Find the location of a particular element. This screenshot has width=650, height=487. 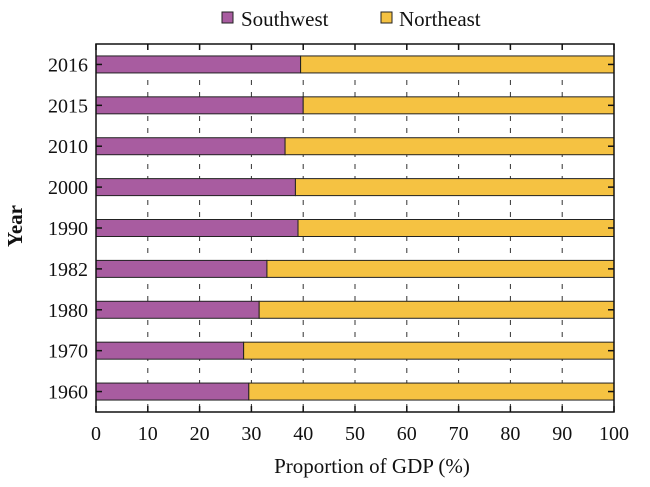

x-tick-label: 70 is located at coordinates (459, 434).